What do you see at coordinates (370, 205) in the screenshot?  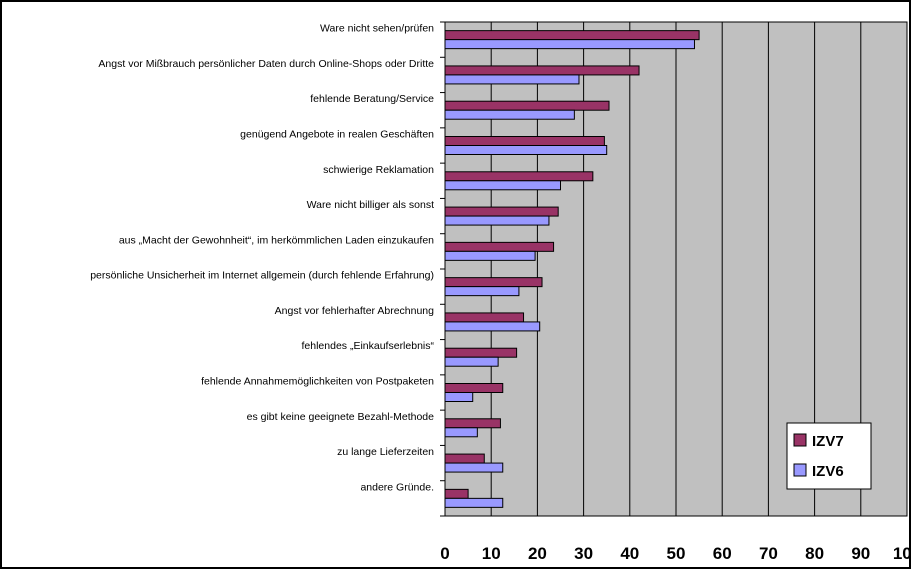 I see `category-label: Ware nicht billiger als sonst` at bounding box center [370, 205].